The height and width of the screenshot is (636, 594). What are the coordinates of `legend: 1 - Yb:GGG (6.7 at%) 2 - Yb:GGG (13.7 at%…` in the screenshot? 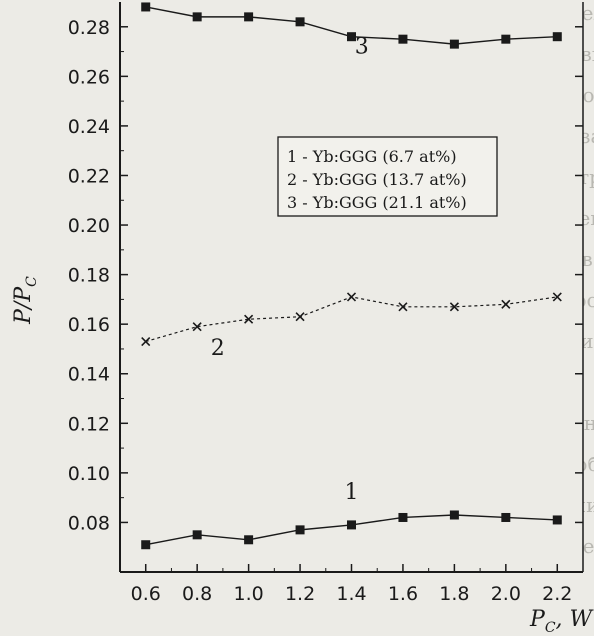 It's located at (387, 176).